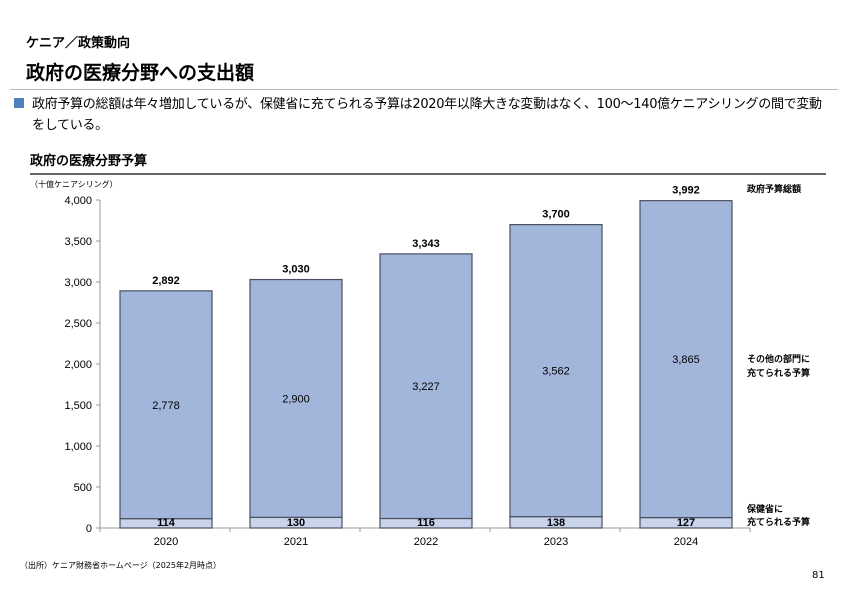 Image resolution: width=842 pixels, height=595 pixels. Describe the element at coordinates (686, 523) in the screenshot. I see `health-value-label: 127` at that location.